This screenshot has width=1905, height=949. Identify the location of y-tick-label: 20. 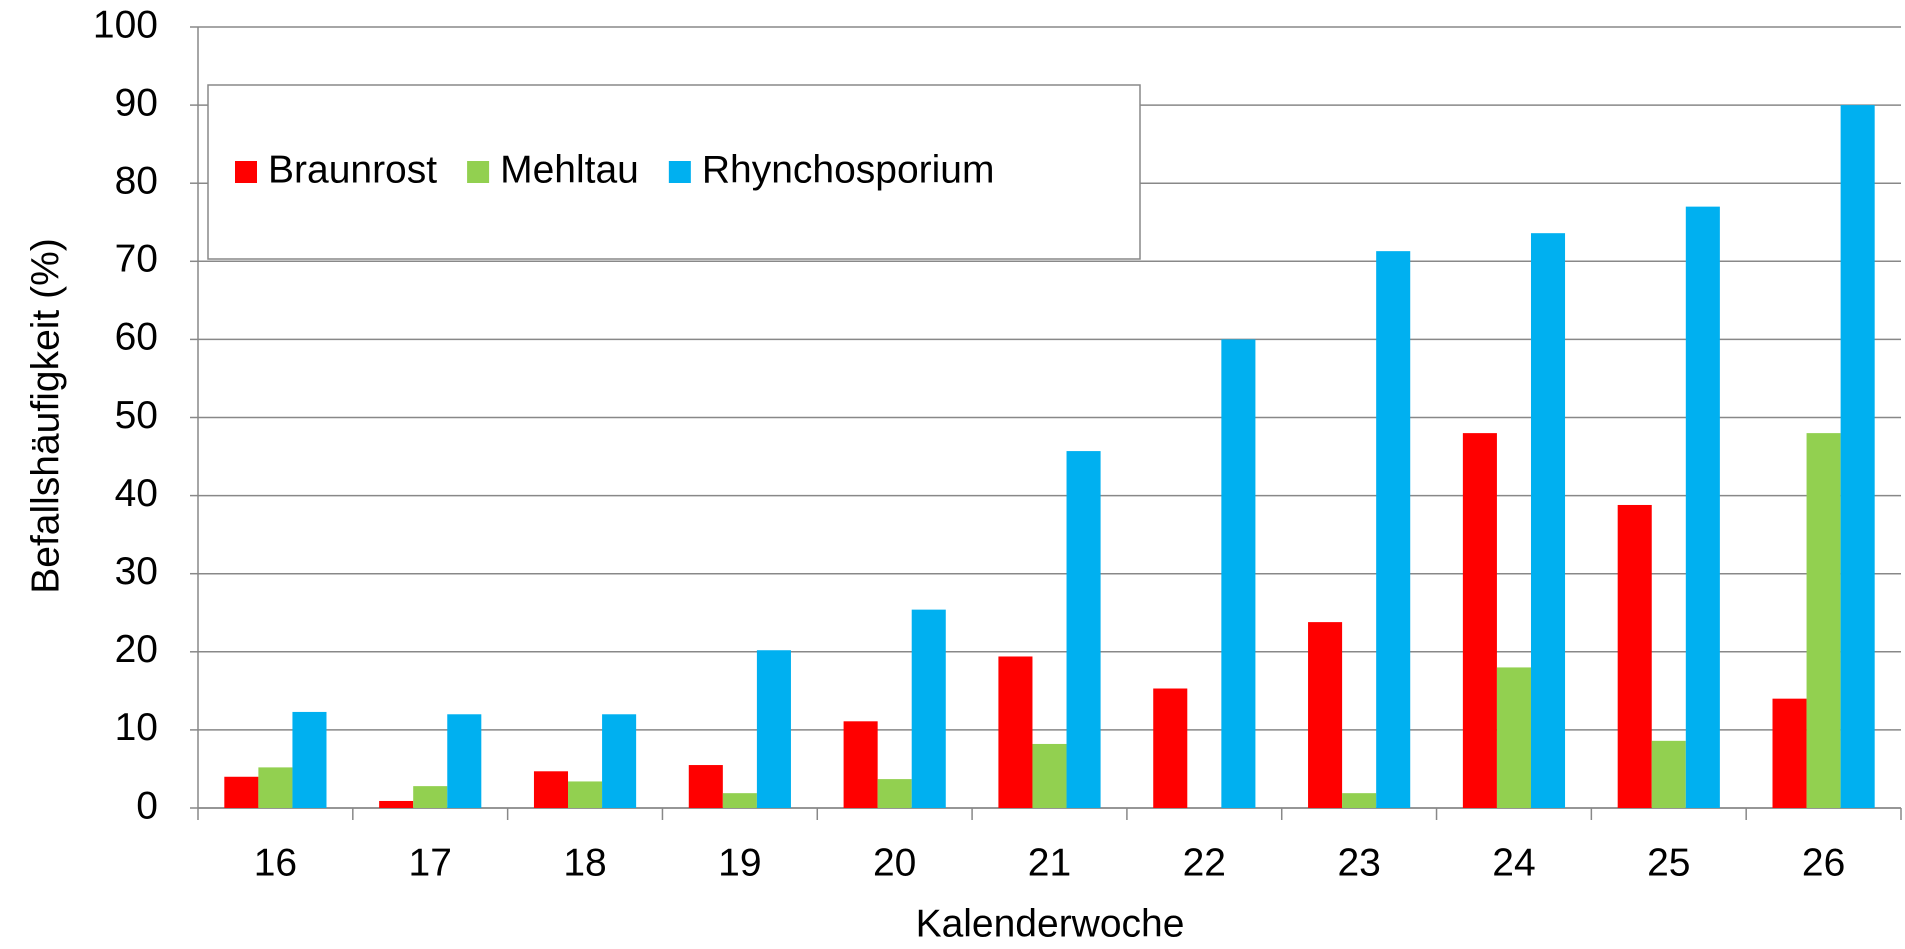
(136, 649).